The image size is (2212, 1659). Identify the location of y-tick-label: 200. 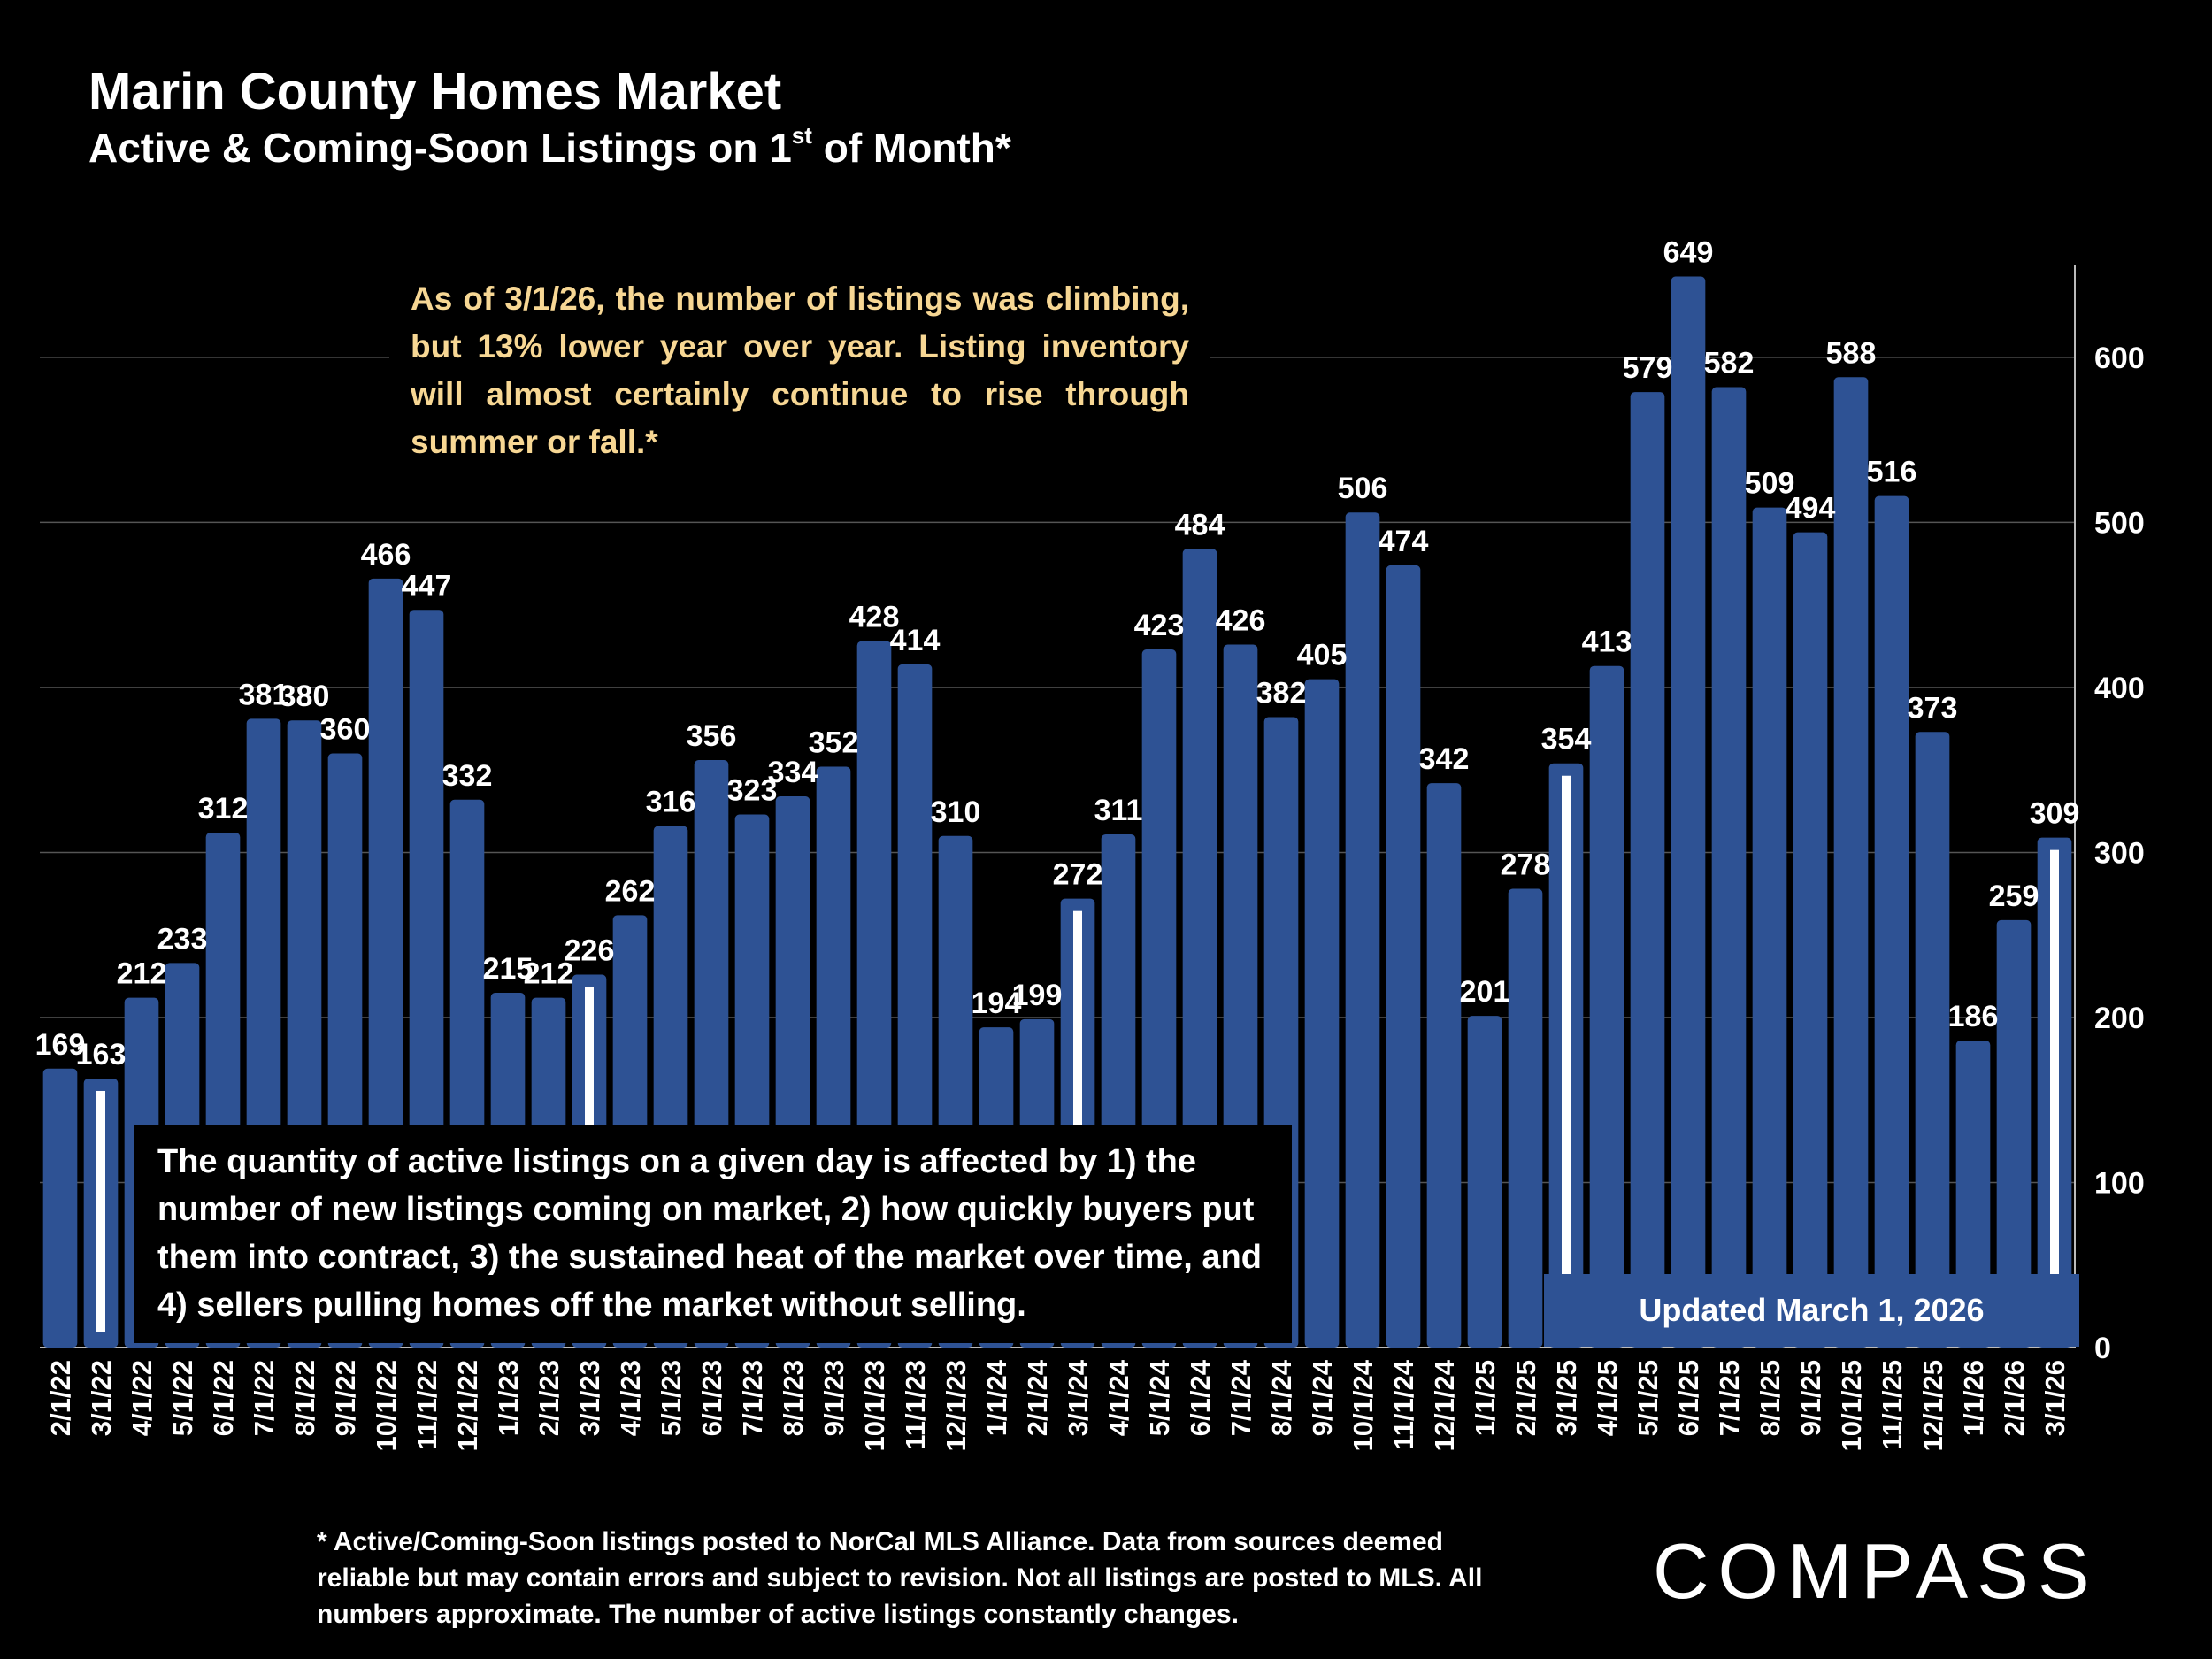
(2119, 1019).